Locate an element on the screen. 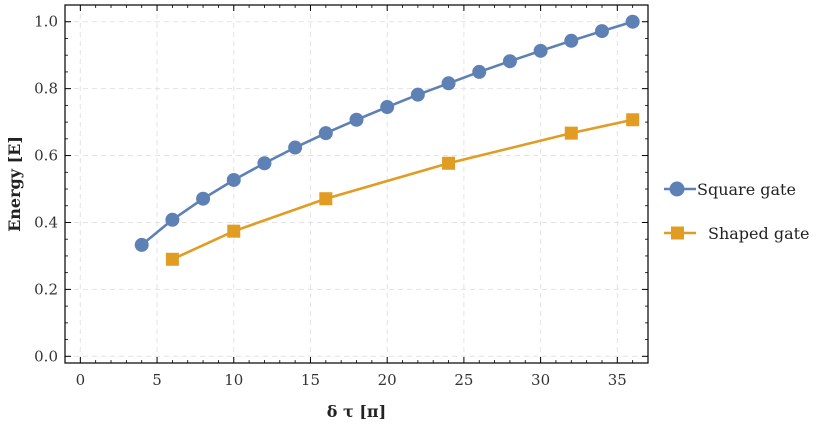  legend-label: Shaped gate is located at coordinates (759, 233).